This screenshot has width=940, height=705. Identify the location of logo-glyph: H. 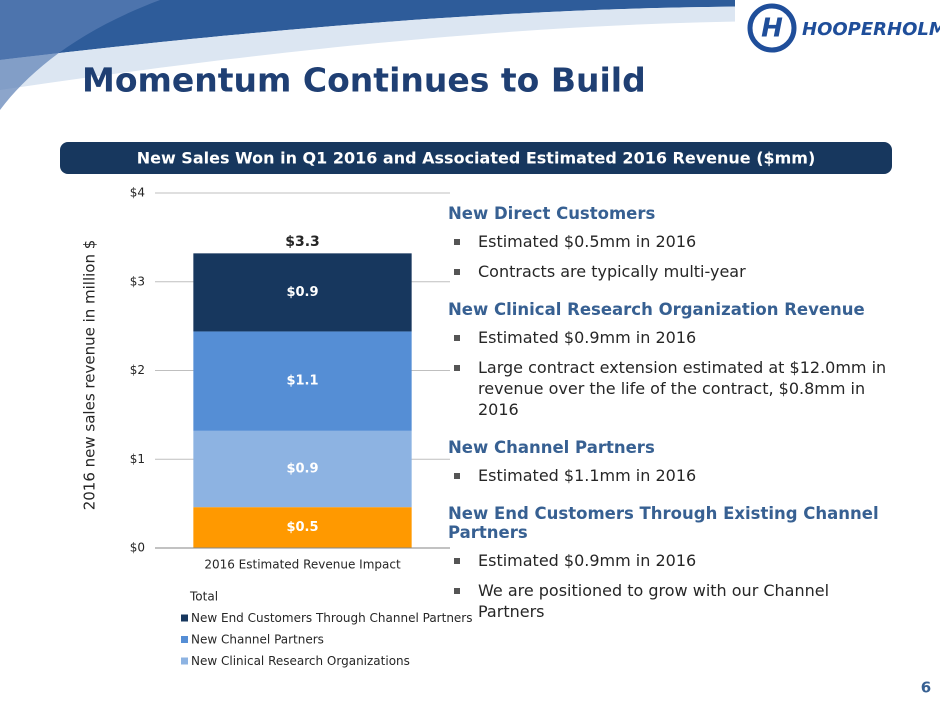
(772, 29).